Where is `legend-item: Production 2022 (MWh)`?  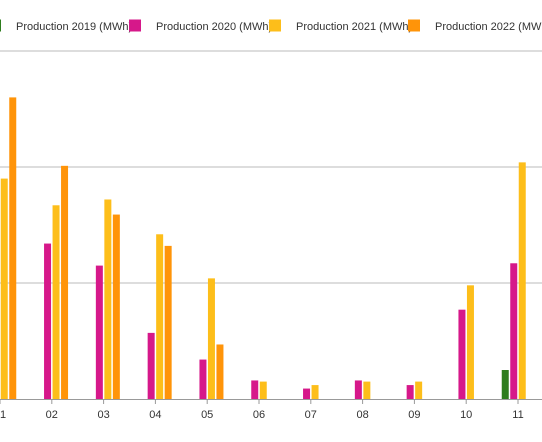 legend-item: Production 2022 (MWh) is located at coordinates (475, 26).